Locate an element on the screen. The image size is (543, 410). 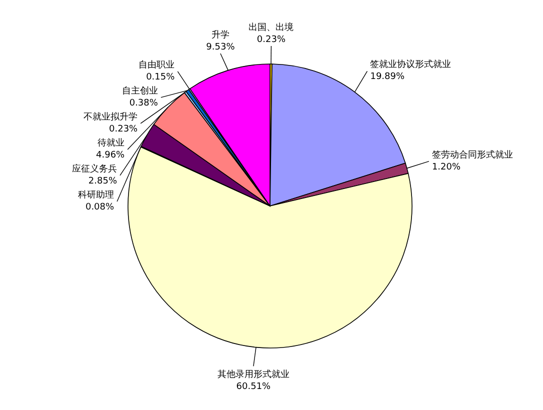
data-label: 2.85% is located at coordinates (103, 181).